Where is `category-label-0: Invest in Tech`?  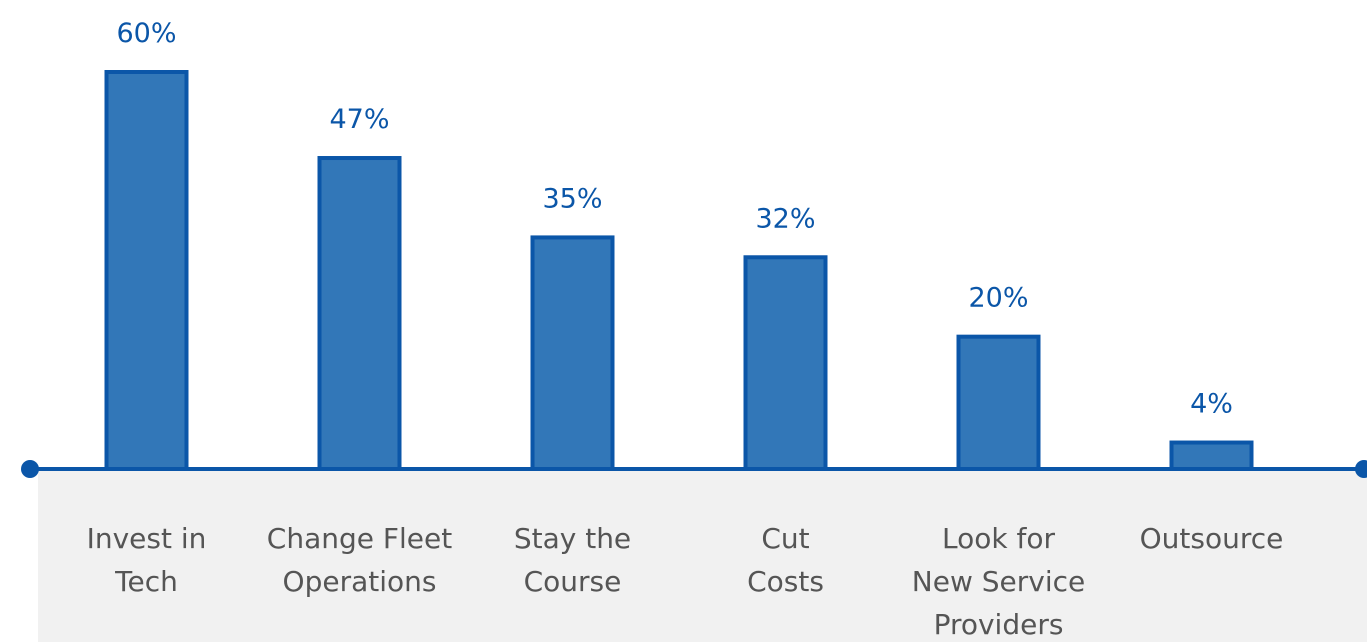 category-label-0: Invest in Tech is located at coordinates (147, 560).